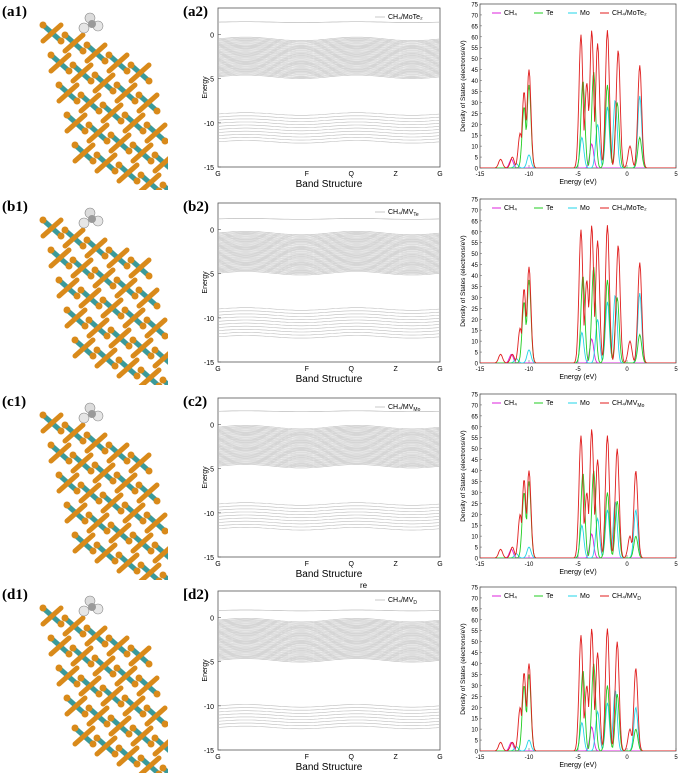 The height and width of the screenshot is (780, 685). Describe the element at coordinates (195, 402) in the screenshot. I see `panel-label-bands: (c2)` at that location.